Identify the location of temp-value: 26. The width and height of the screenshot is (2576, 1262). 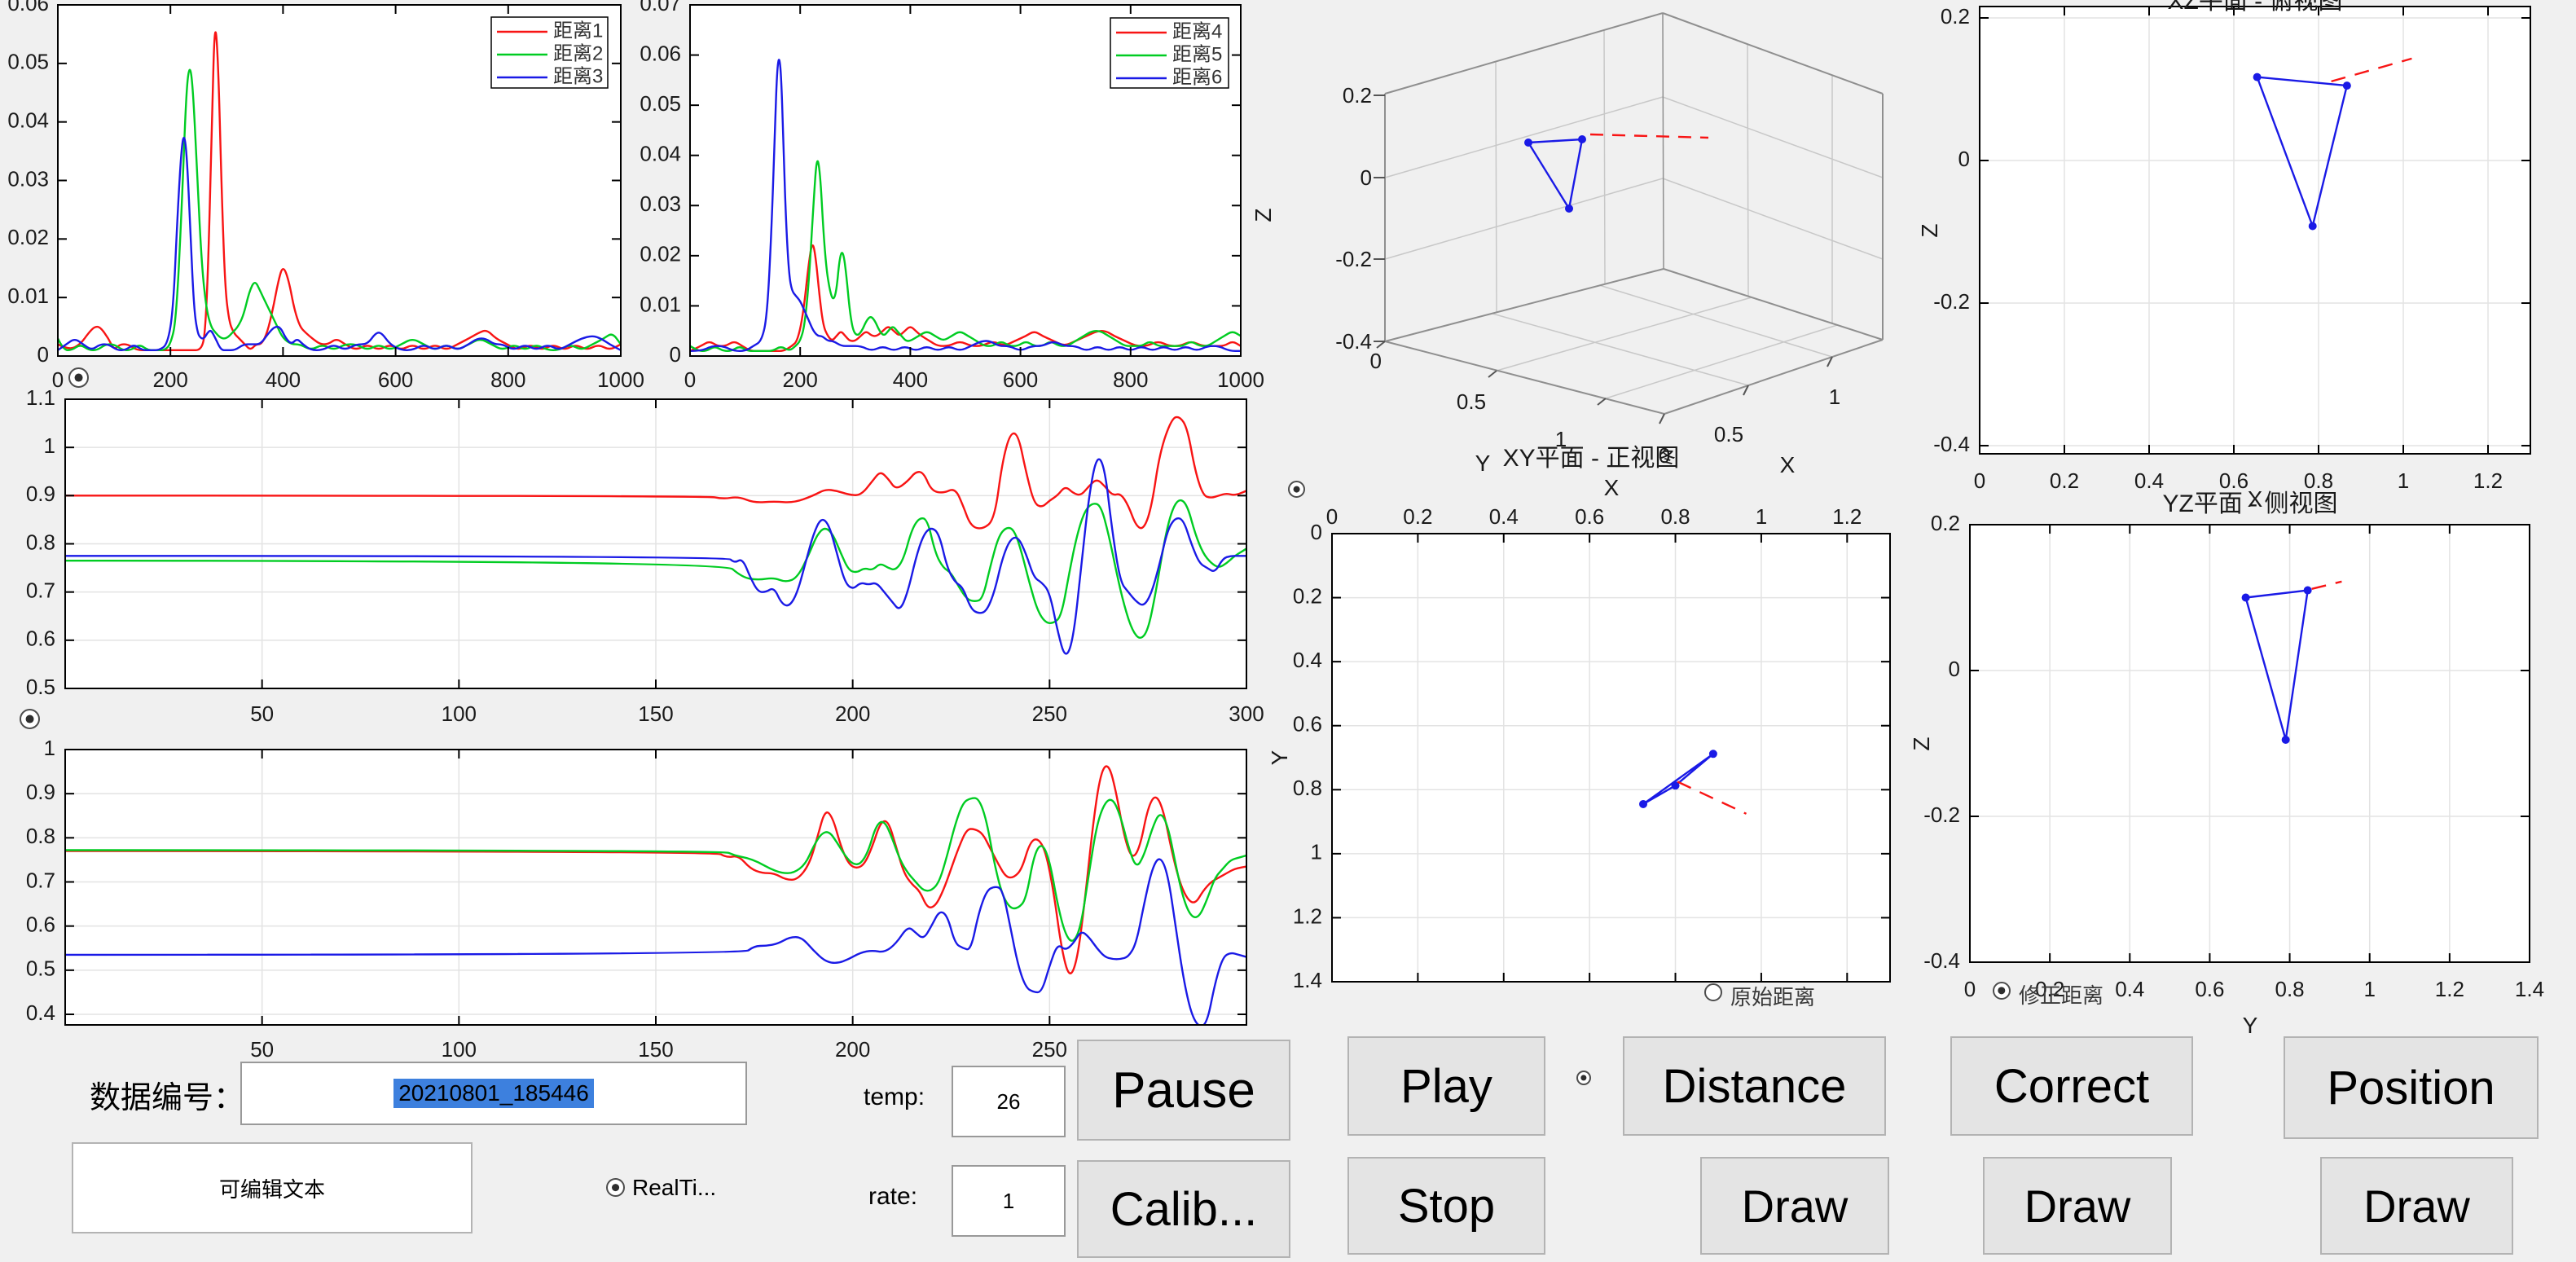
(1008, 1101).